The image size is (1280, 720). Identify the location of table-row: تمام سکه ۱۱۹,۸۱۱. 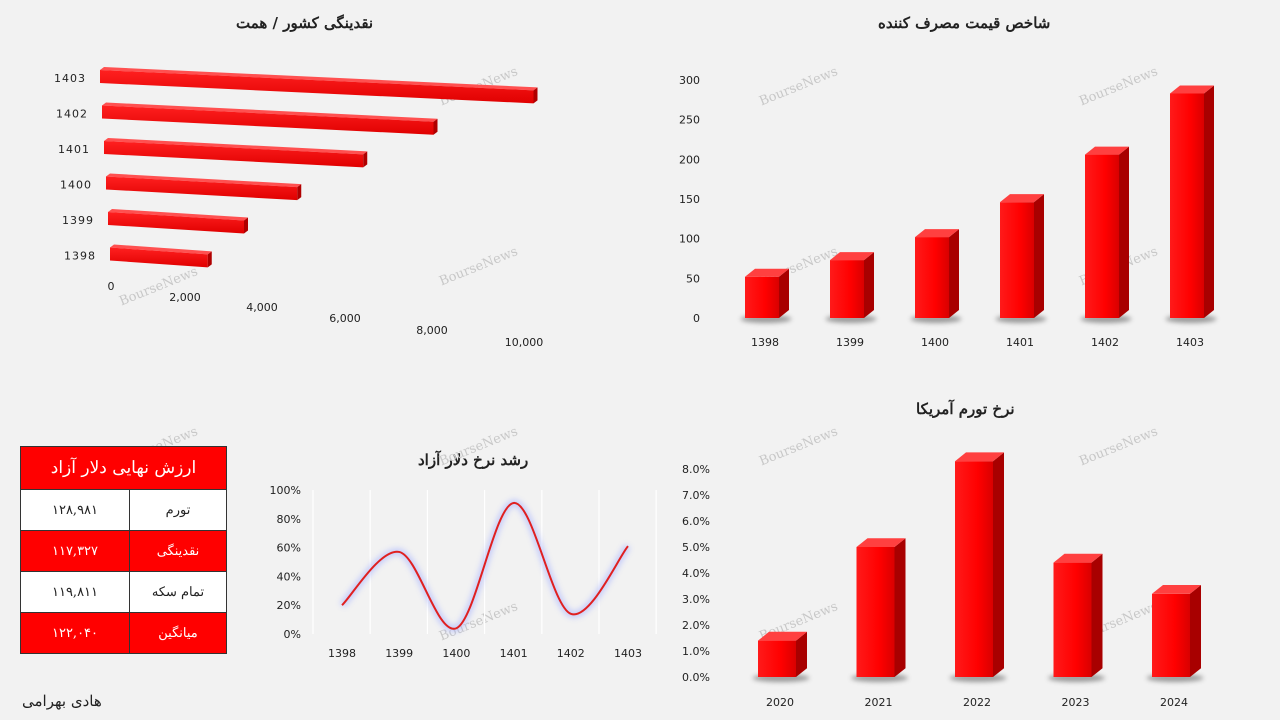
(123, 592).